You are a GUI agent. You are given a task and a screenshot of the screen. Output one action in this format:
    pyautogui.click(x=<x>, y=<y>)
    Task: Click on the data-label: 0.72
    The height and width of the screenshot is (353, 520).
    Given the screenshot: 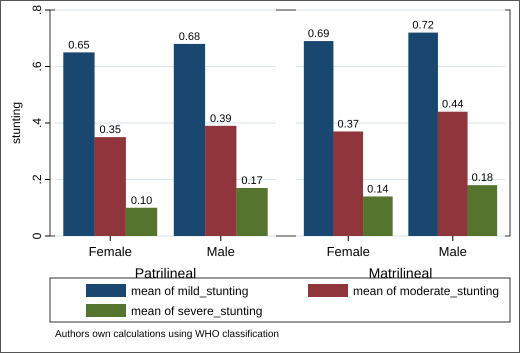 What is the action you would take?
    pyautogui.click(x=423, y=26)
    